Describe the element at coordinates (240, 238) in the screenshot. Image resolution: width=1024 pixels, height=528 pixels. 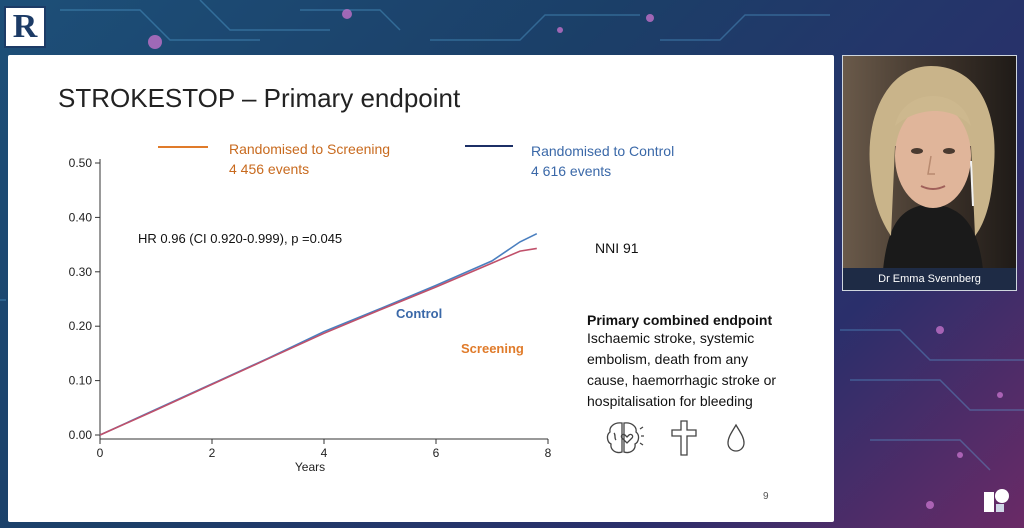
I see `hr-text: HR 0.96 (CI 0.920-0.999), p =0.045` at that location.